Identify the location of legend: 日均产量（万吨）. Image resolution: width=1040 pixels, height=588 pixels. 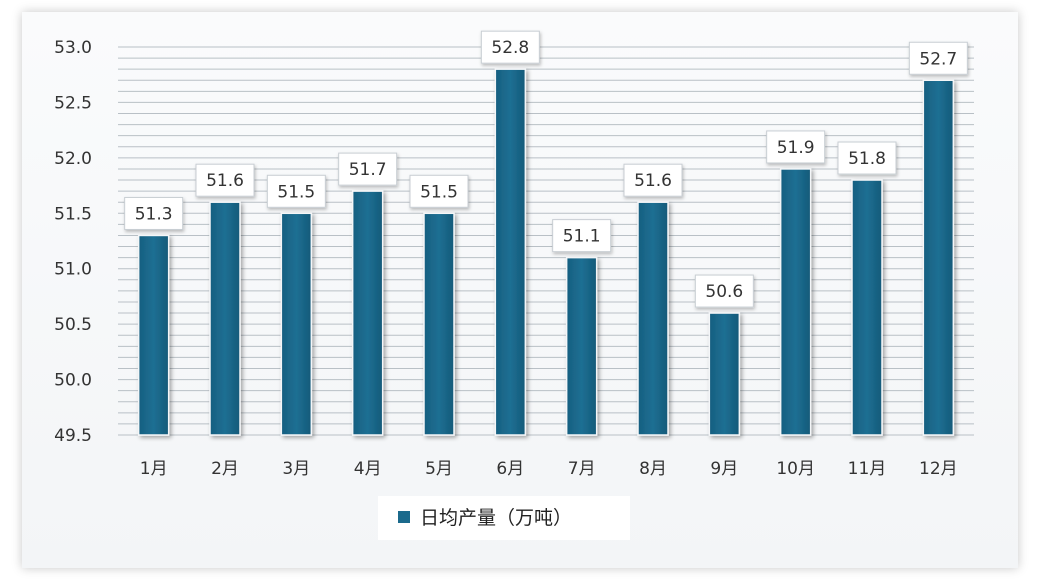
(504, 518).